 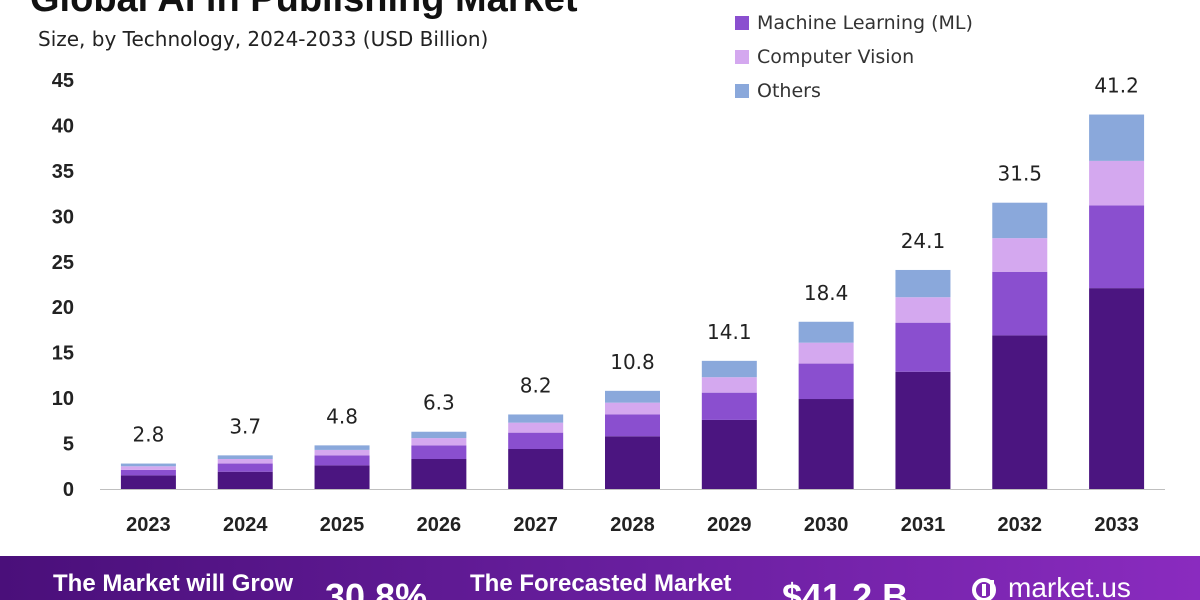 I want to click on x-tick-label: 2024, so click(x=245, y=525).